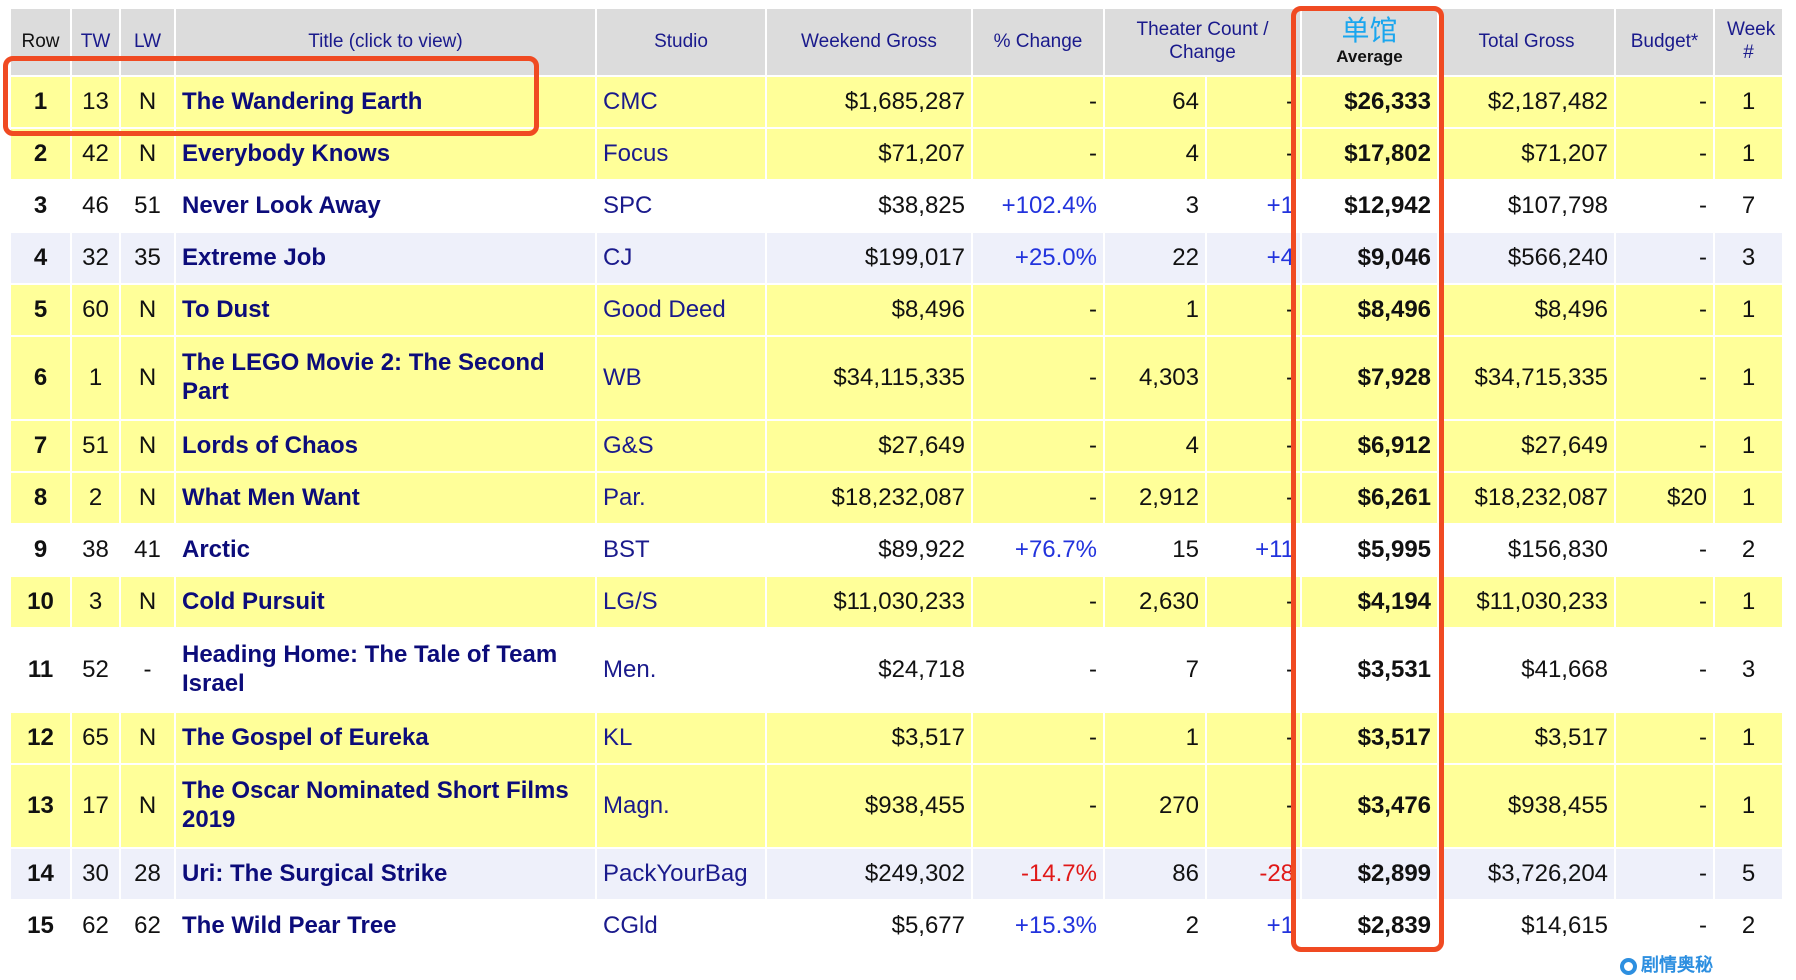 The width and height of the screenshot is (1796, 980). Describe the element at coordinates (385, 602) in the screenshot. I see `movie-title-link: Cold Pursuit` at that location.